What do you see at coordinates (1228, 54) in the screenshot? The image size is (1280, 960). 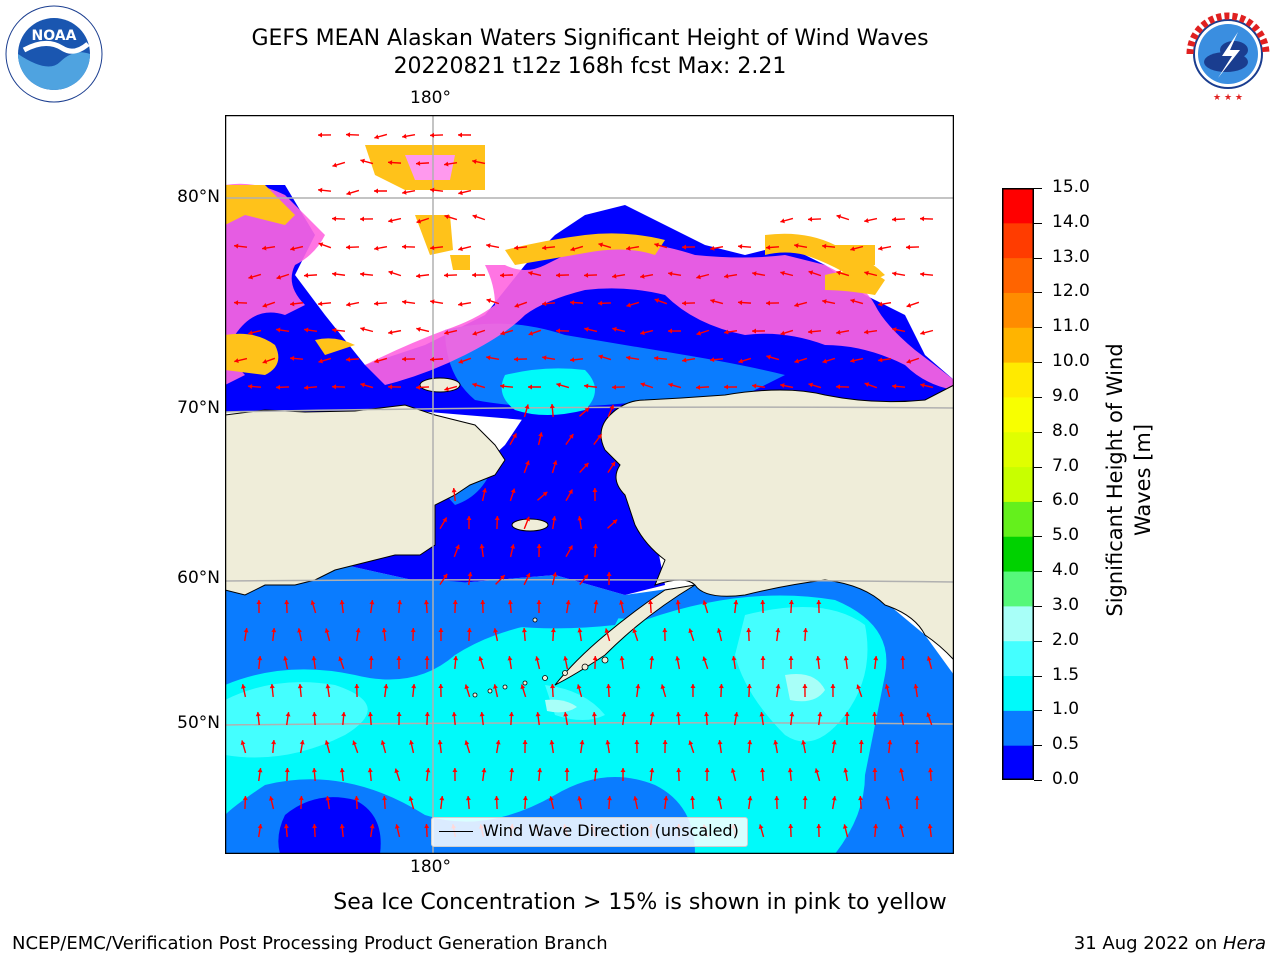 I see `nws-logo: ★ ★ ★` at bounding box center [1228, 54].